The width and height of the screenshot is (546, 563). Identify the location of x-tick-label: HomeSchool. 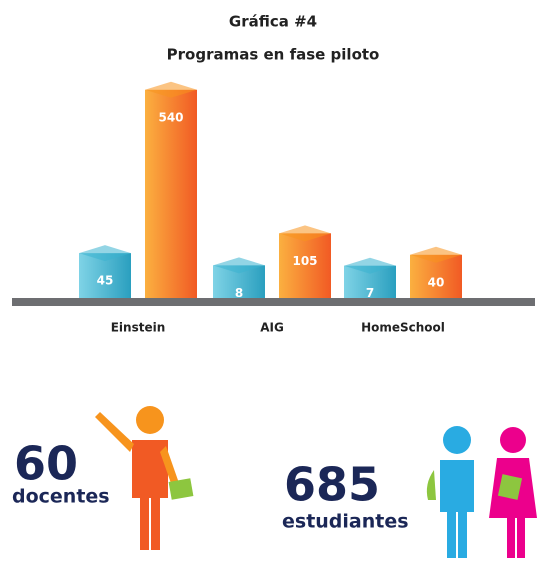
(403, 328).